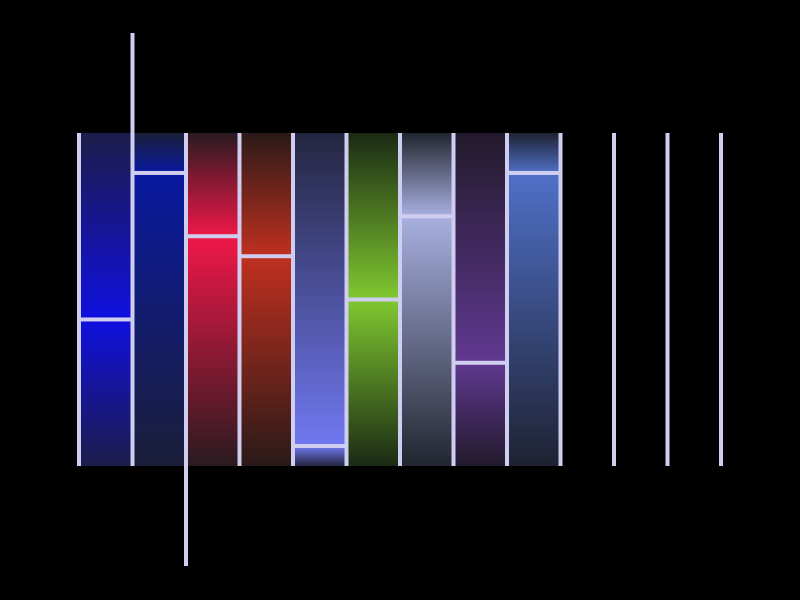  What do you see at coordinates (159, 172) in the screenshot?
I see `column-2-level-marker` at bounding box center [159, 172].